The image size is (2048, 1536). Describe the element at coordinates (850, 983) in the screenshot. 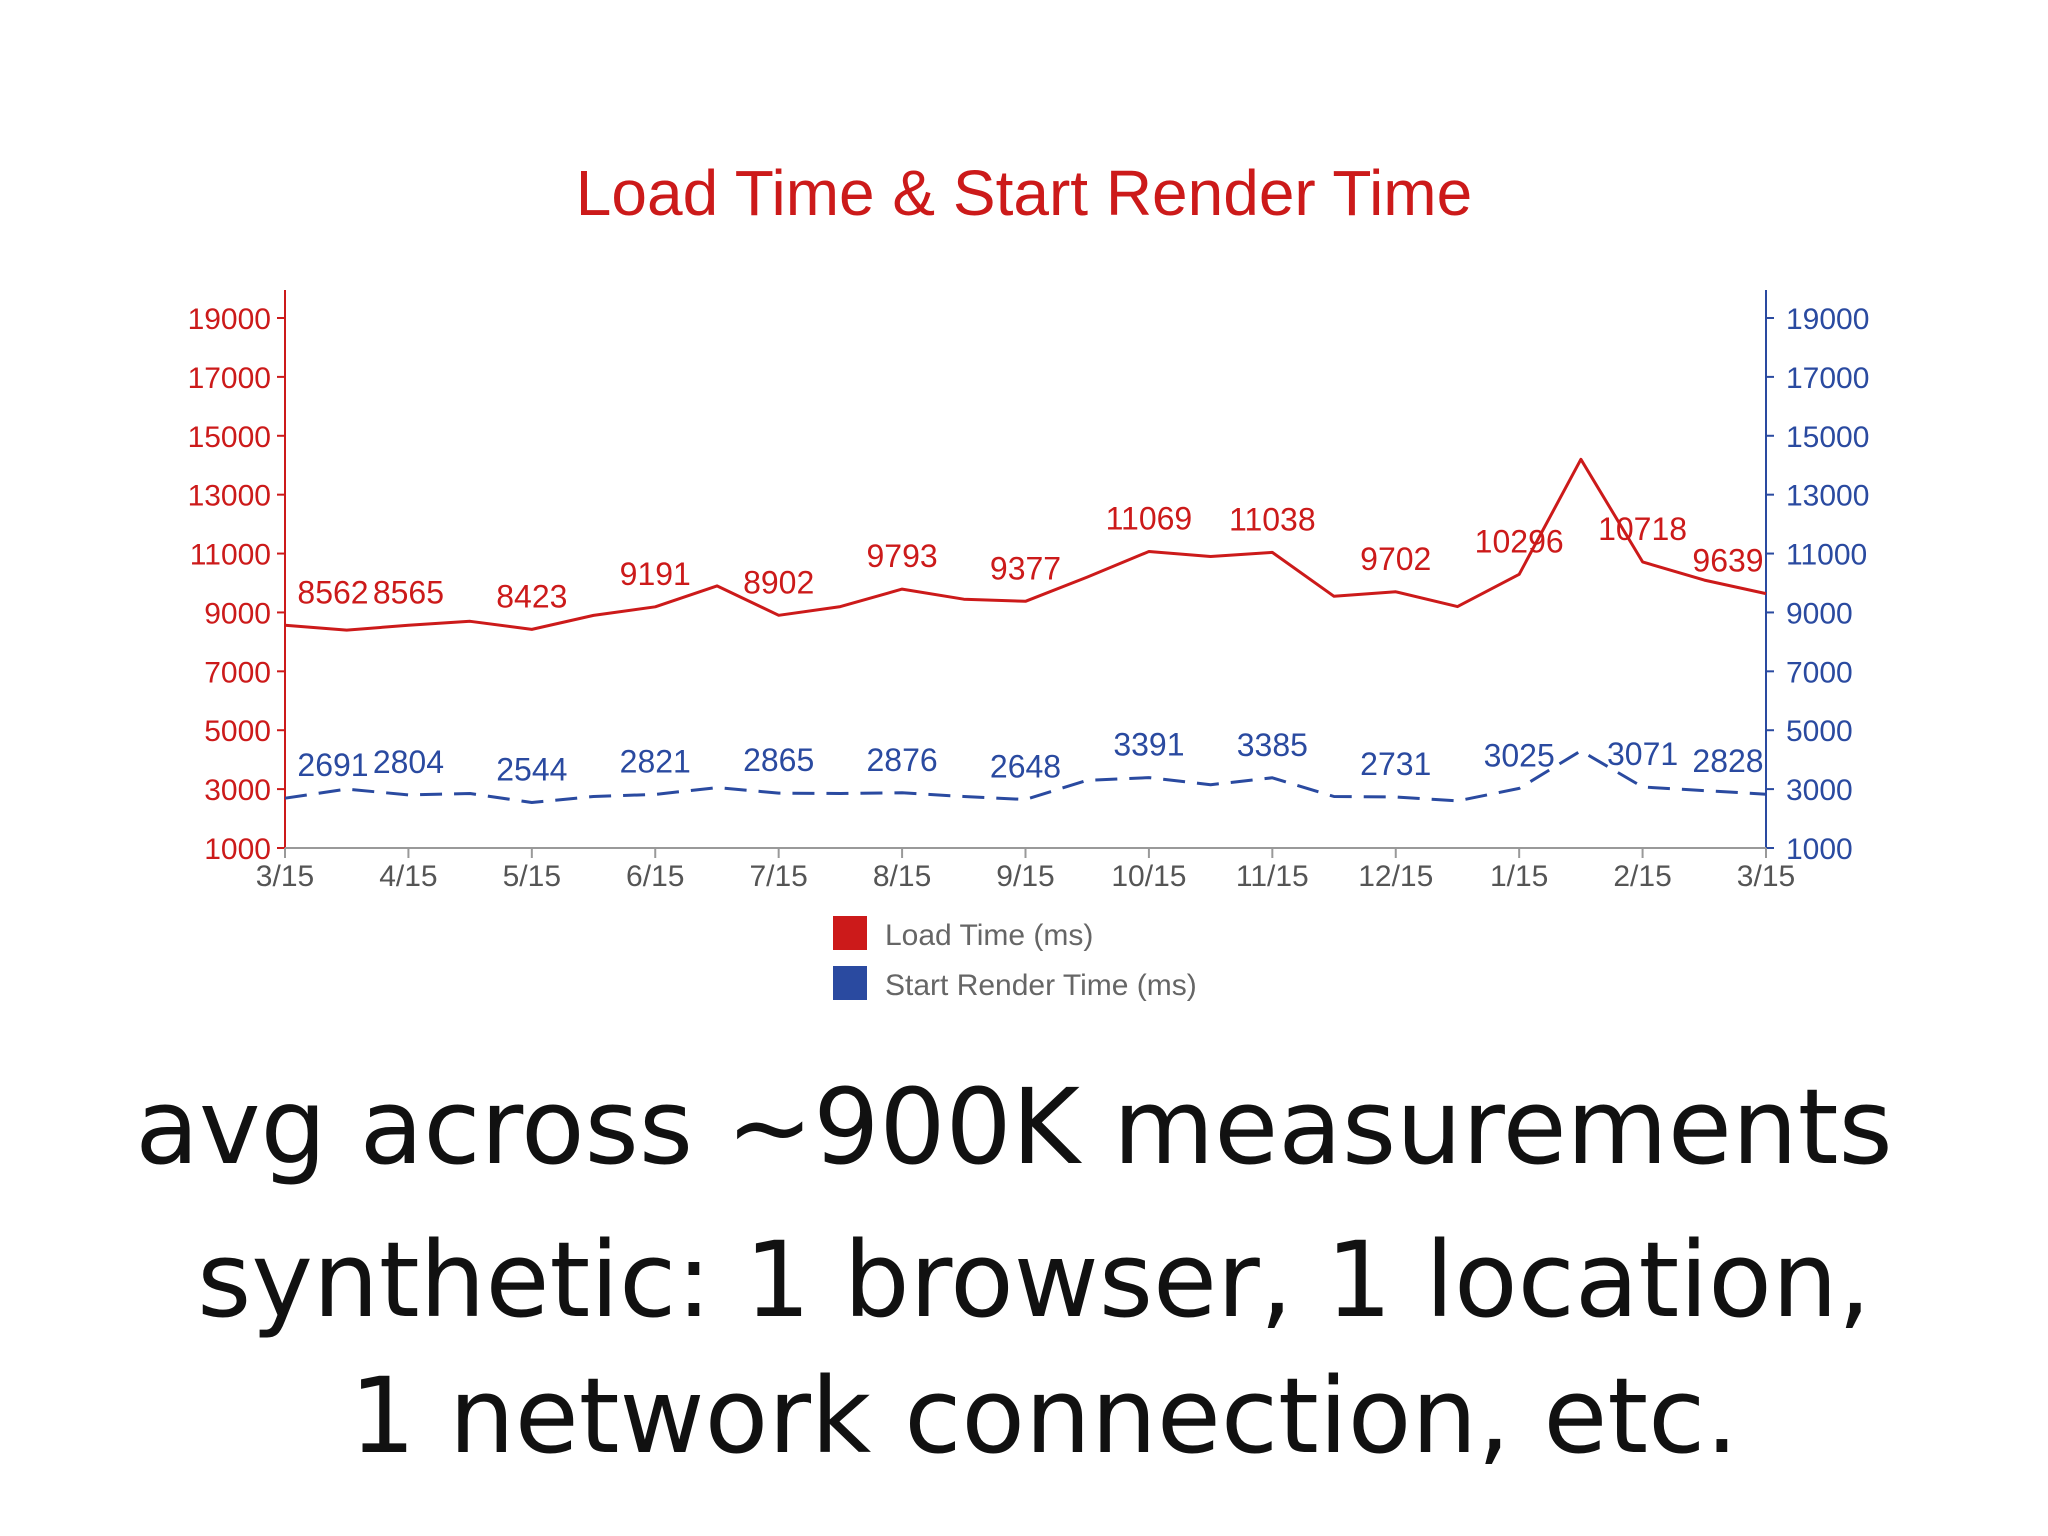

I see `legend-swatch-render` at that location.